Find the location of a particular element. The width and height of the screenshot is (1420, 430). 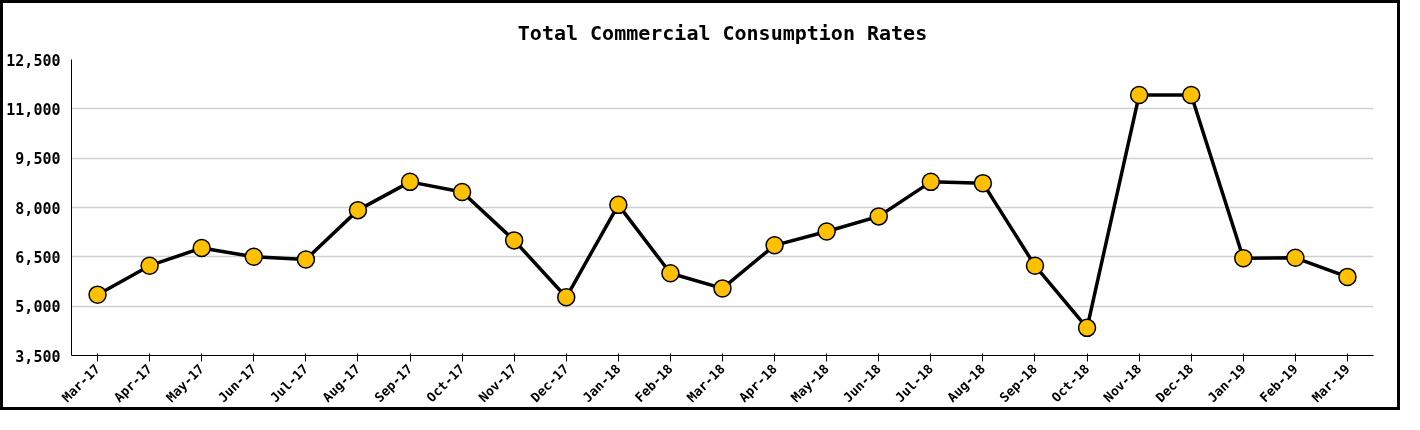

y-tick-label: 3,500 is located at coordinates (38, 356).